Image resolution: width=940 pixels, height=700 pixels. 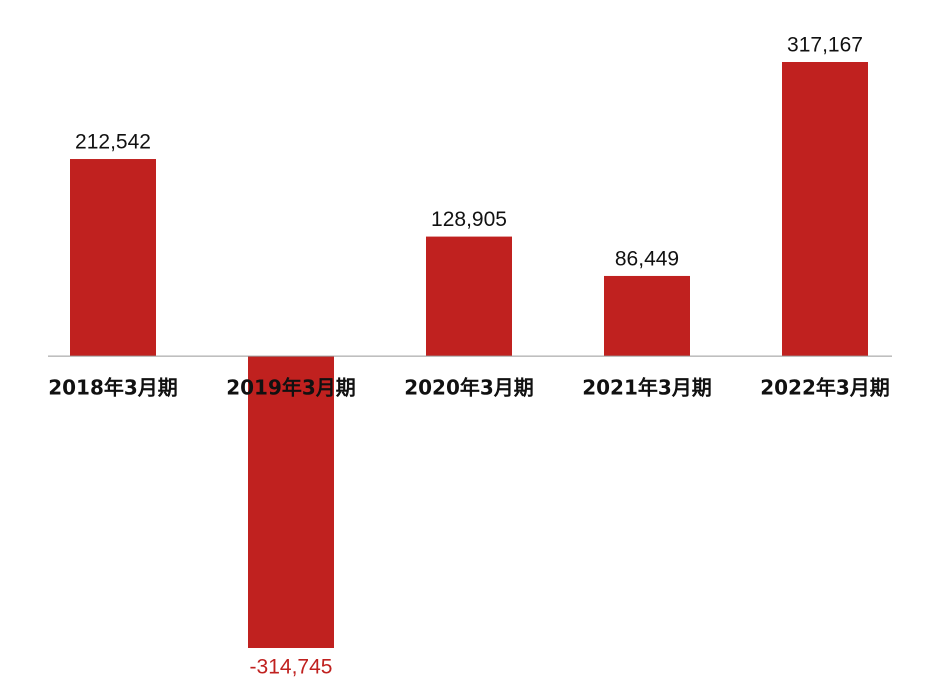 What do you see at coordinates (647, 388) in the screenshot?
I see `x-tick-label: 2021年3月期` at bounding box center [647, 388].